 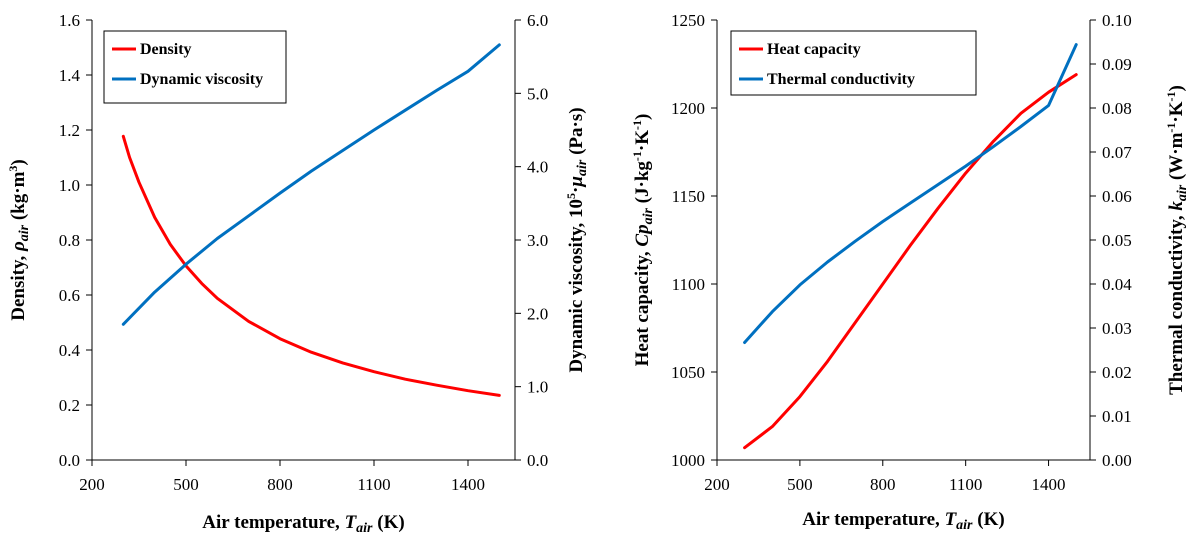 What do you see at coordinates (1117, 108) in the screenshot?
I see `y-right-tick-label: 0.08` at bounding box center [1117, 108].